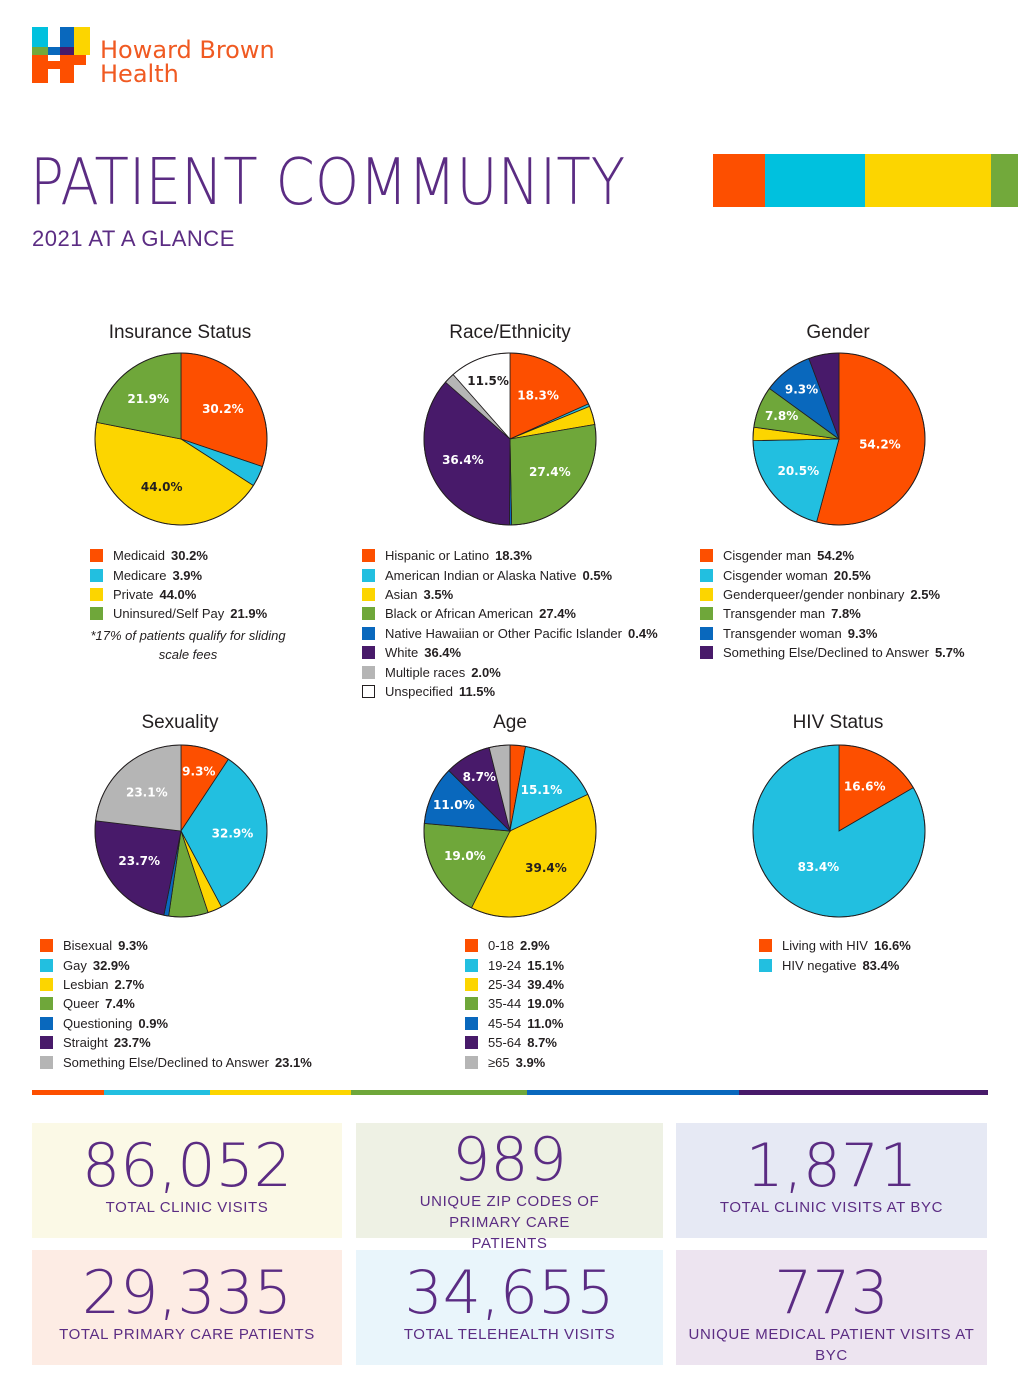  What do you see at coordinates (187, 1293) in the screenshot?
I see `stat-number: 29,335` at bounding box center [187, 1293].